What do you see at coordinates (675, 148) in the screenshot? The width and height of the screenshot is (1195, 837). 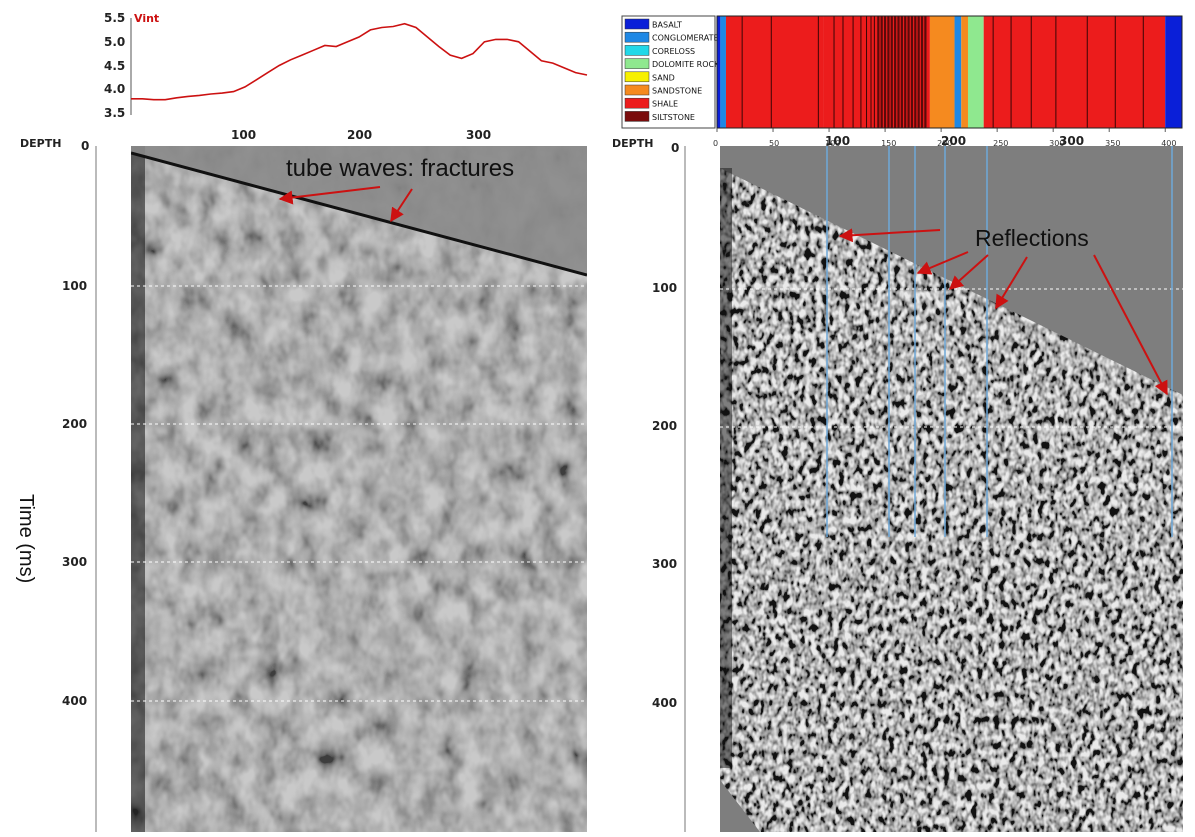 I see `right-time-tick-0: 0` at bounding box center [675, 148].